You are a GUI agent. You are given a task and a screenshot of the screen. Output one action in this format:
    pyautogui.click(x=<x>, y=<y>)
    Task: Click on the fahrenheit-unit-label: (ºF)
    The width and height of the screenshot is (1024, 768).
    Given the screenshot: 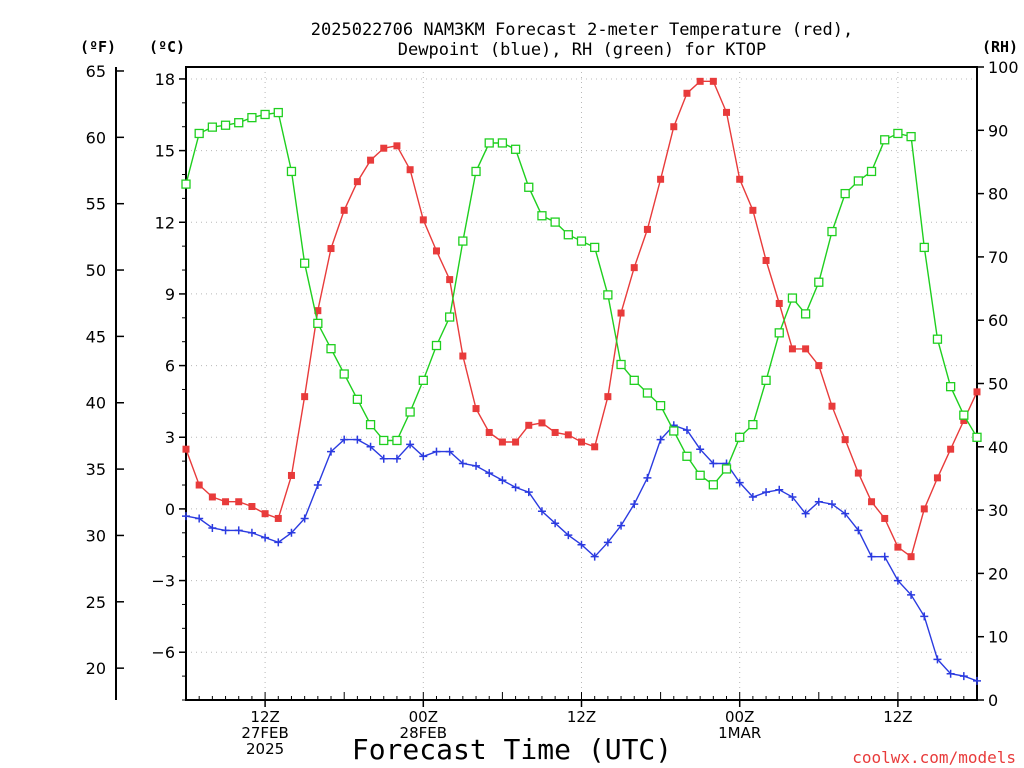 What is the action you would take?
    pyautogui.click(x=98, y=47)
    